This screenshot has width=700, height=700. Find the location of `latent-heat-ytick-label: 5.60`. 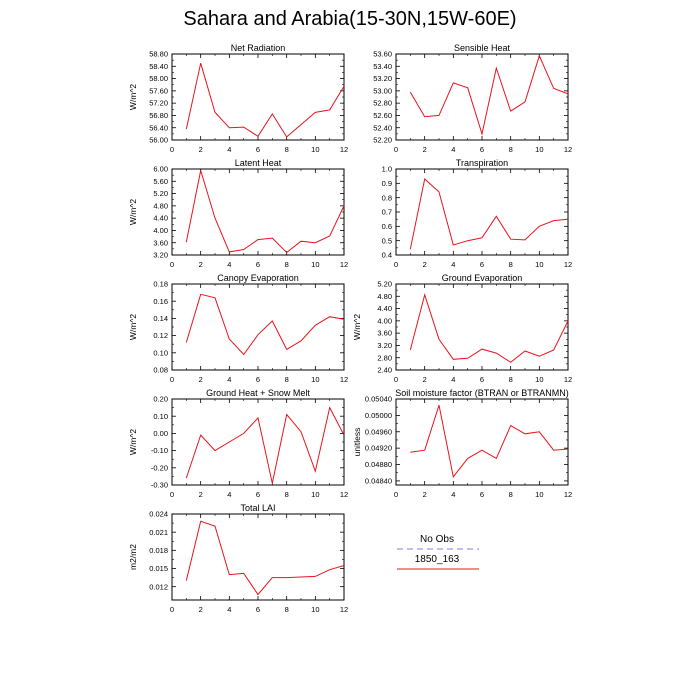

latent-heat-ytick-label: 5.60 is located at coordinates (160, 181).